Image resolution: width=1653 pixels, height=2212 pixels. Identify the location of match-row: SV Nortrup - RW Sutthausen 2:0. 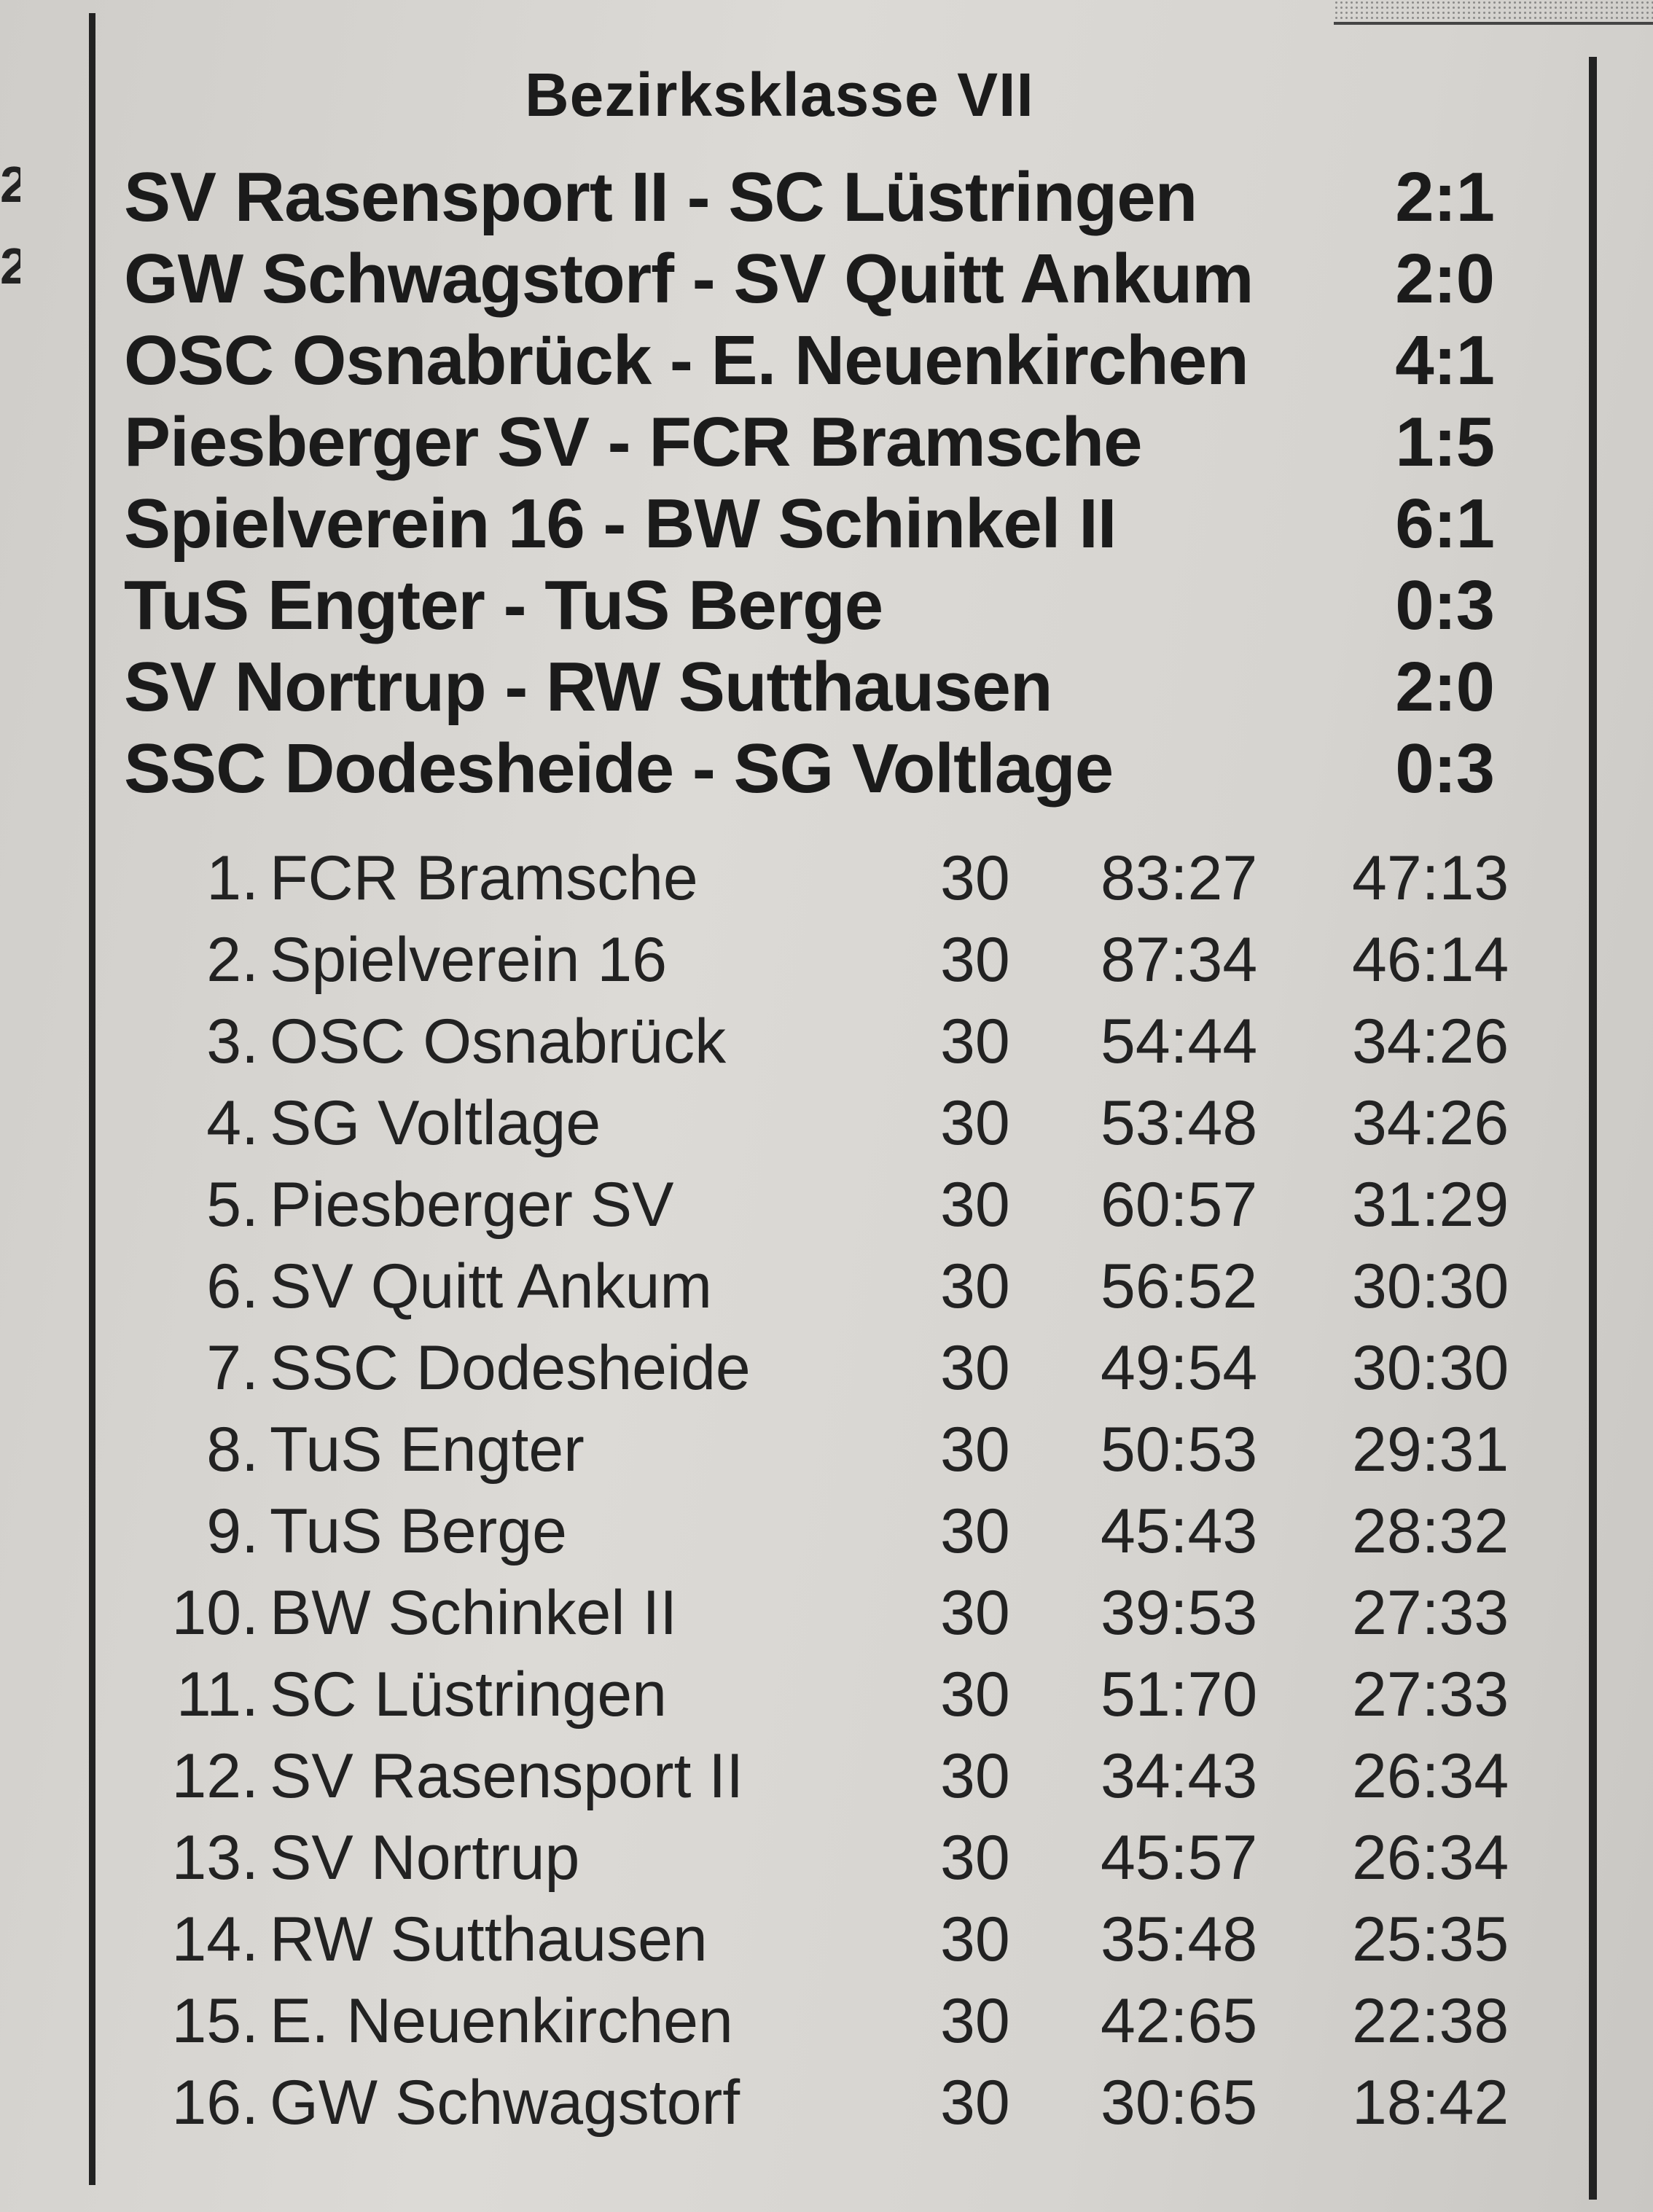
(831, 687).